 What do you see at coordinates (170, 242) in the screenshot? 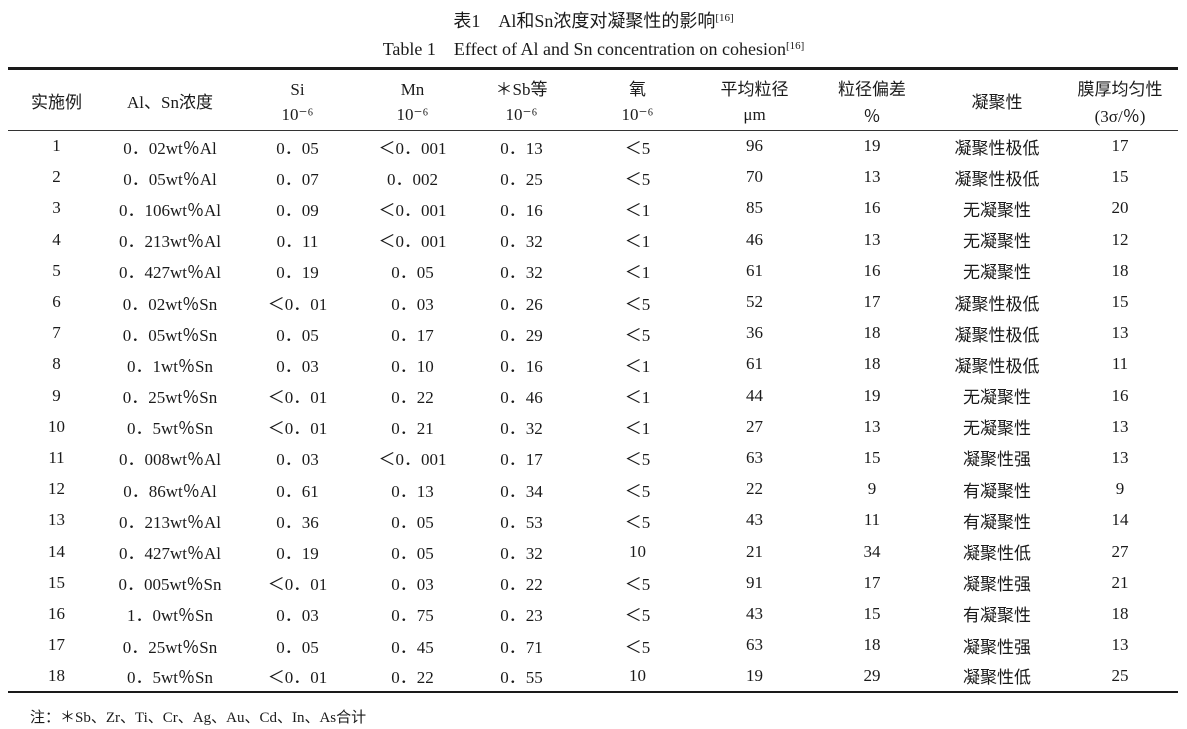
I see `table-cell: 0．213wt％Al` at bounding box center [170, 242].